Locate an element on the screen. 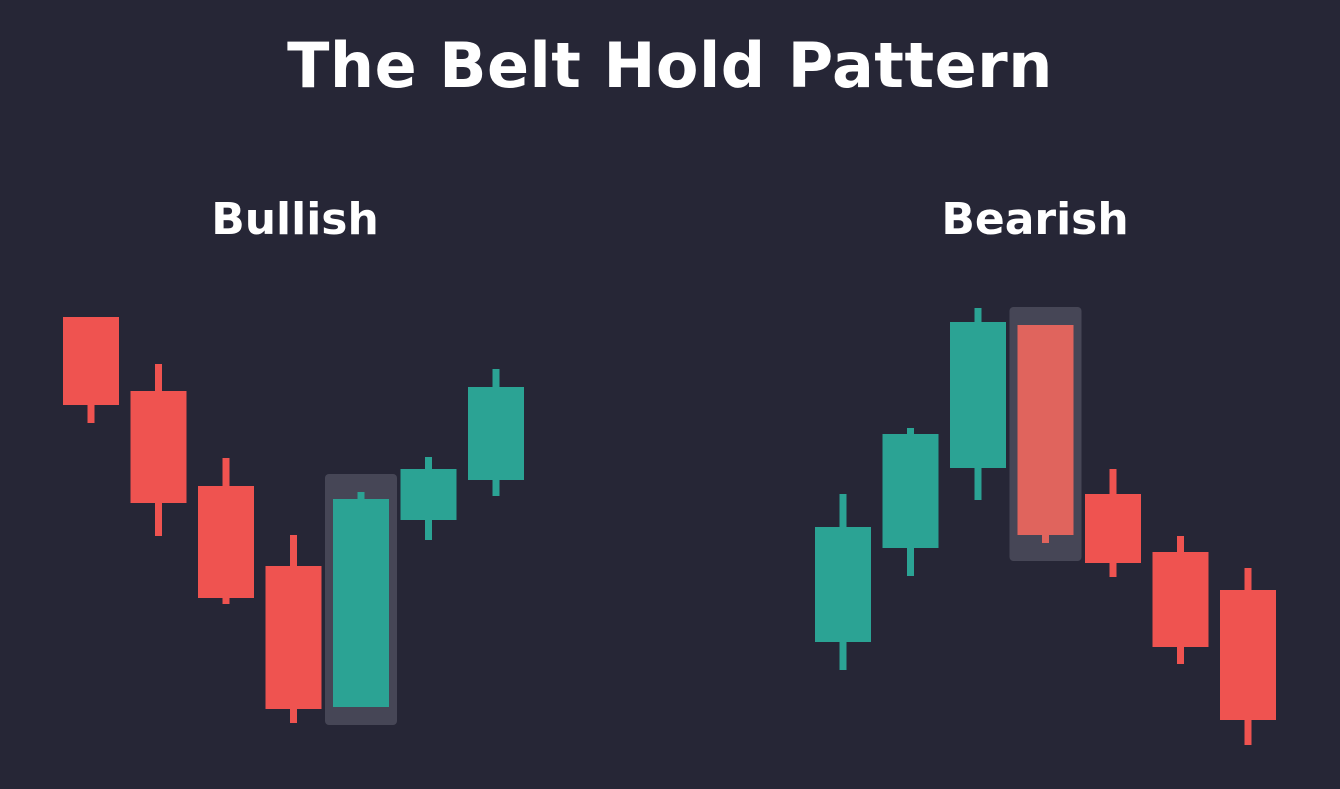  page-title: The Belt Hold Pattern is located at coordinates (670, 65).